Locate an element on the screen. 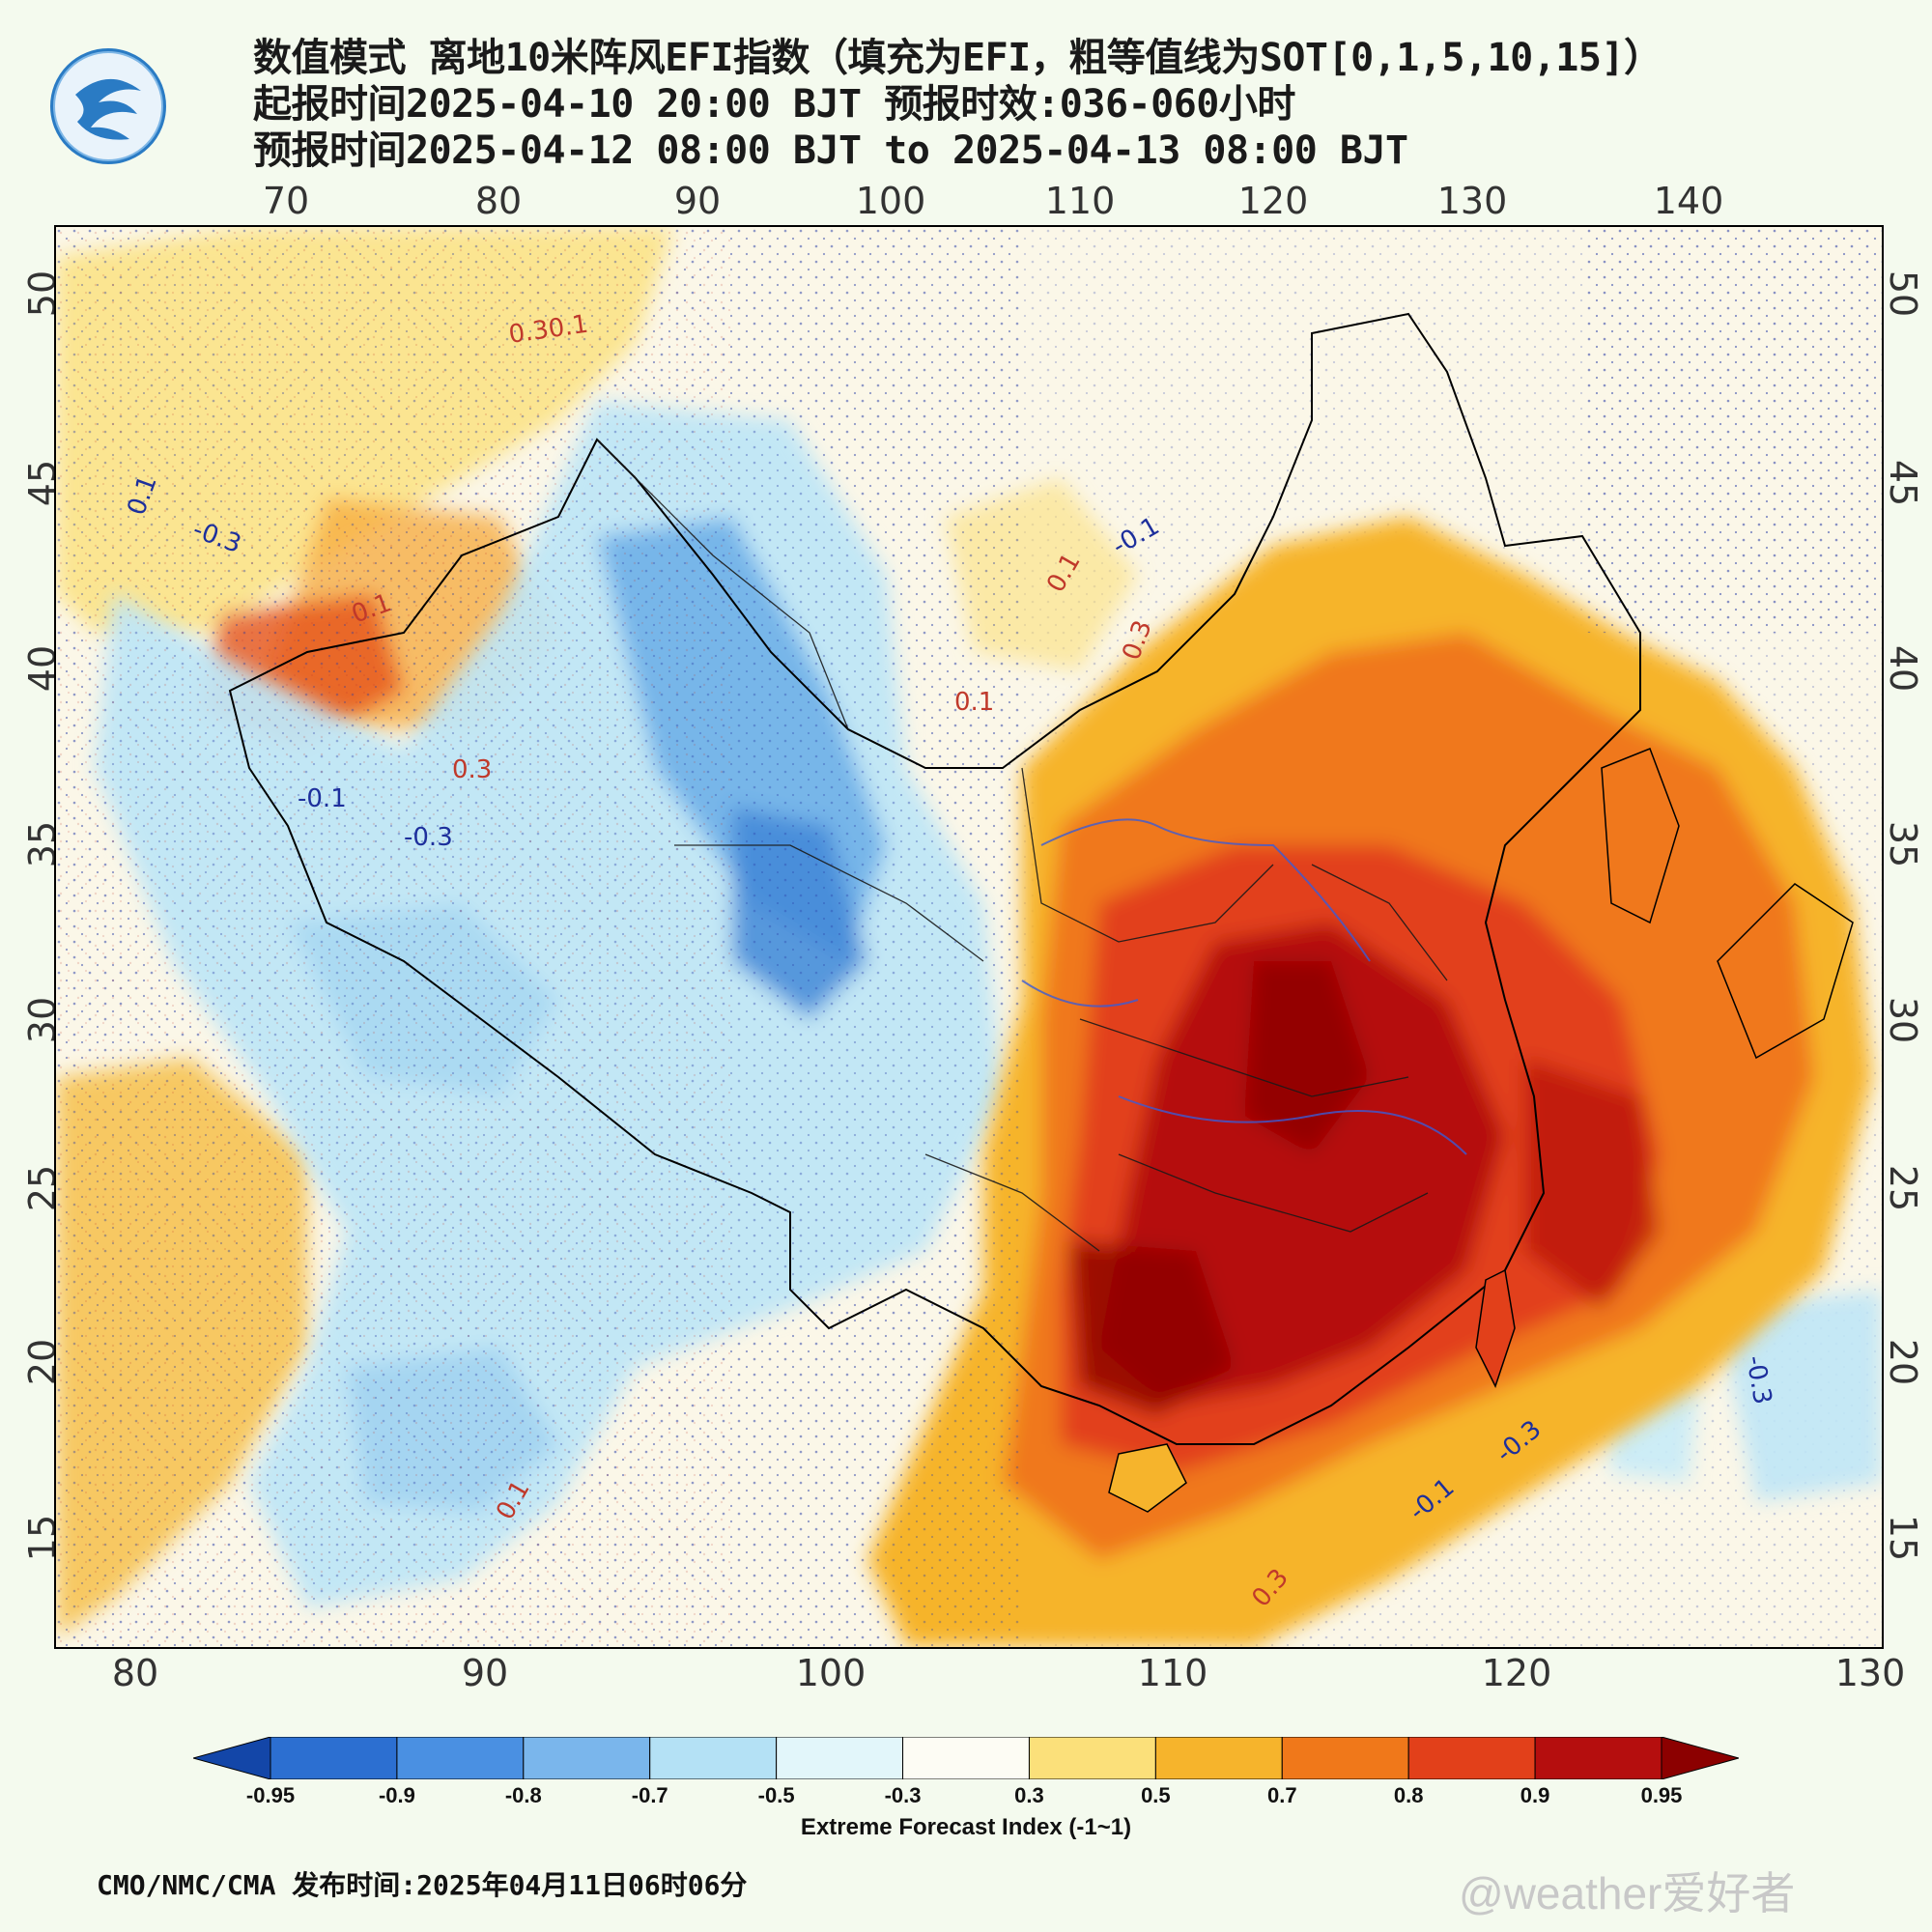  colorbar-title: Extreme Forecast Index (-1~1) is located at coordinates (966, 1827).